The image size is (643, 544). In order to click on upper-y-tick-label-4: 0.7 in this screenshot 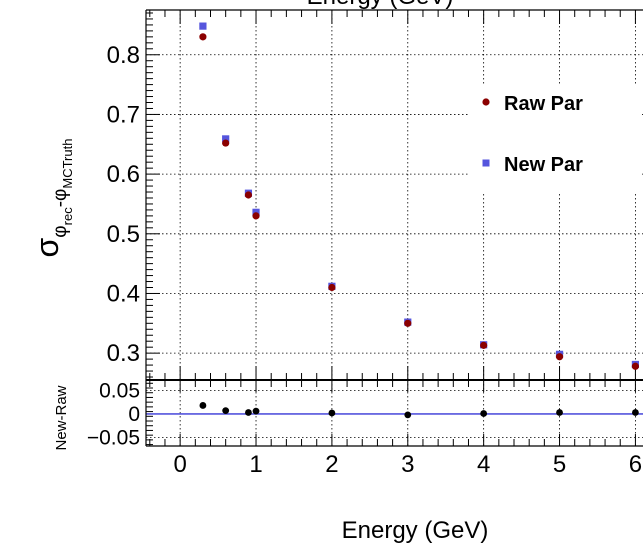, I will do `click(123, 114)`.